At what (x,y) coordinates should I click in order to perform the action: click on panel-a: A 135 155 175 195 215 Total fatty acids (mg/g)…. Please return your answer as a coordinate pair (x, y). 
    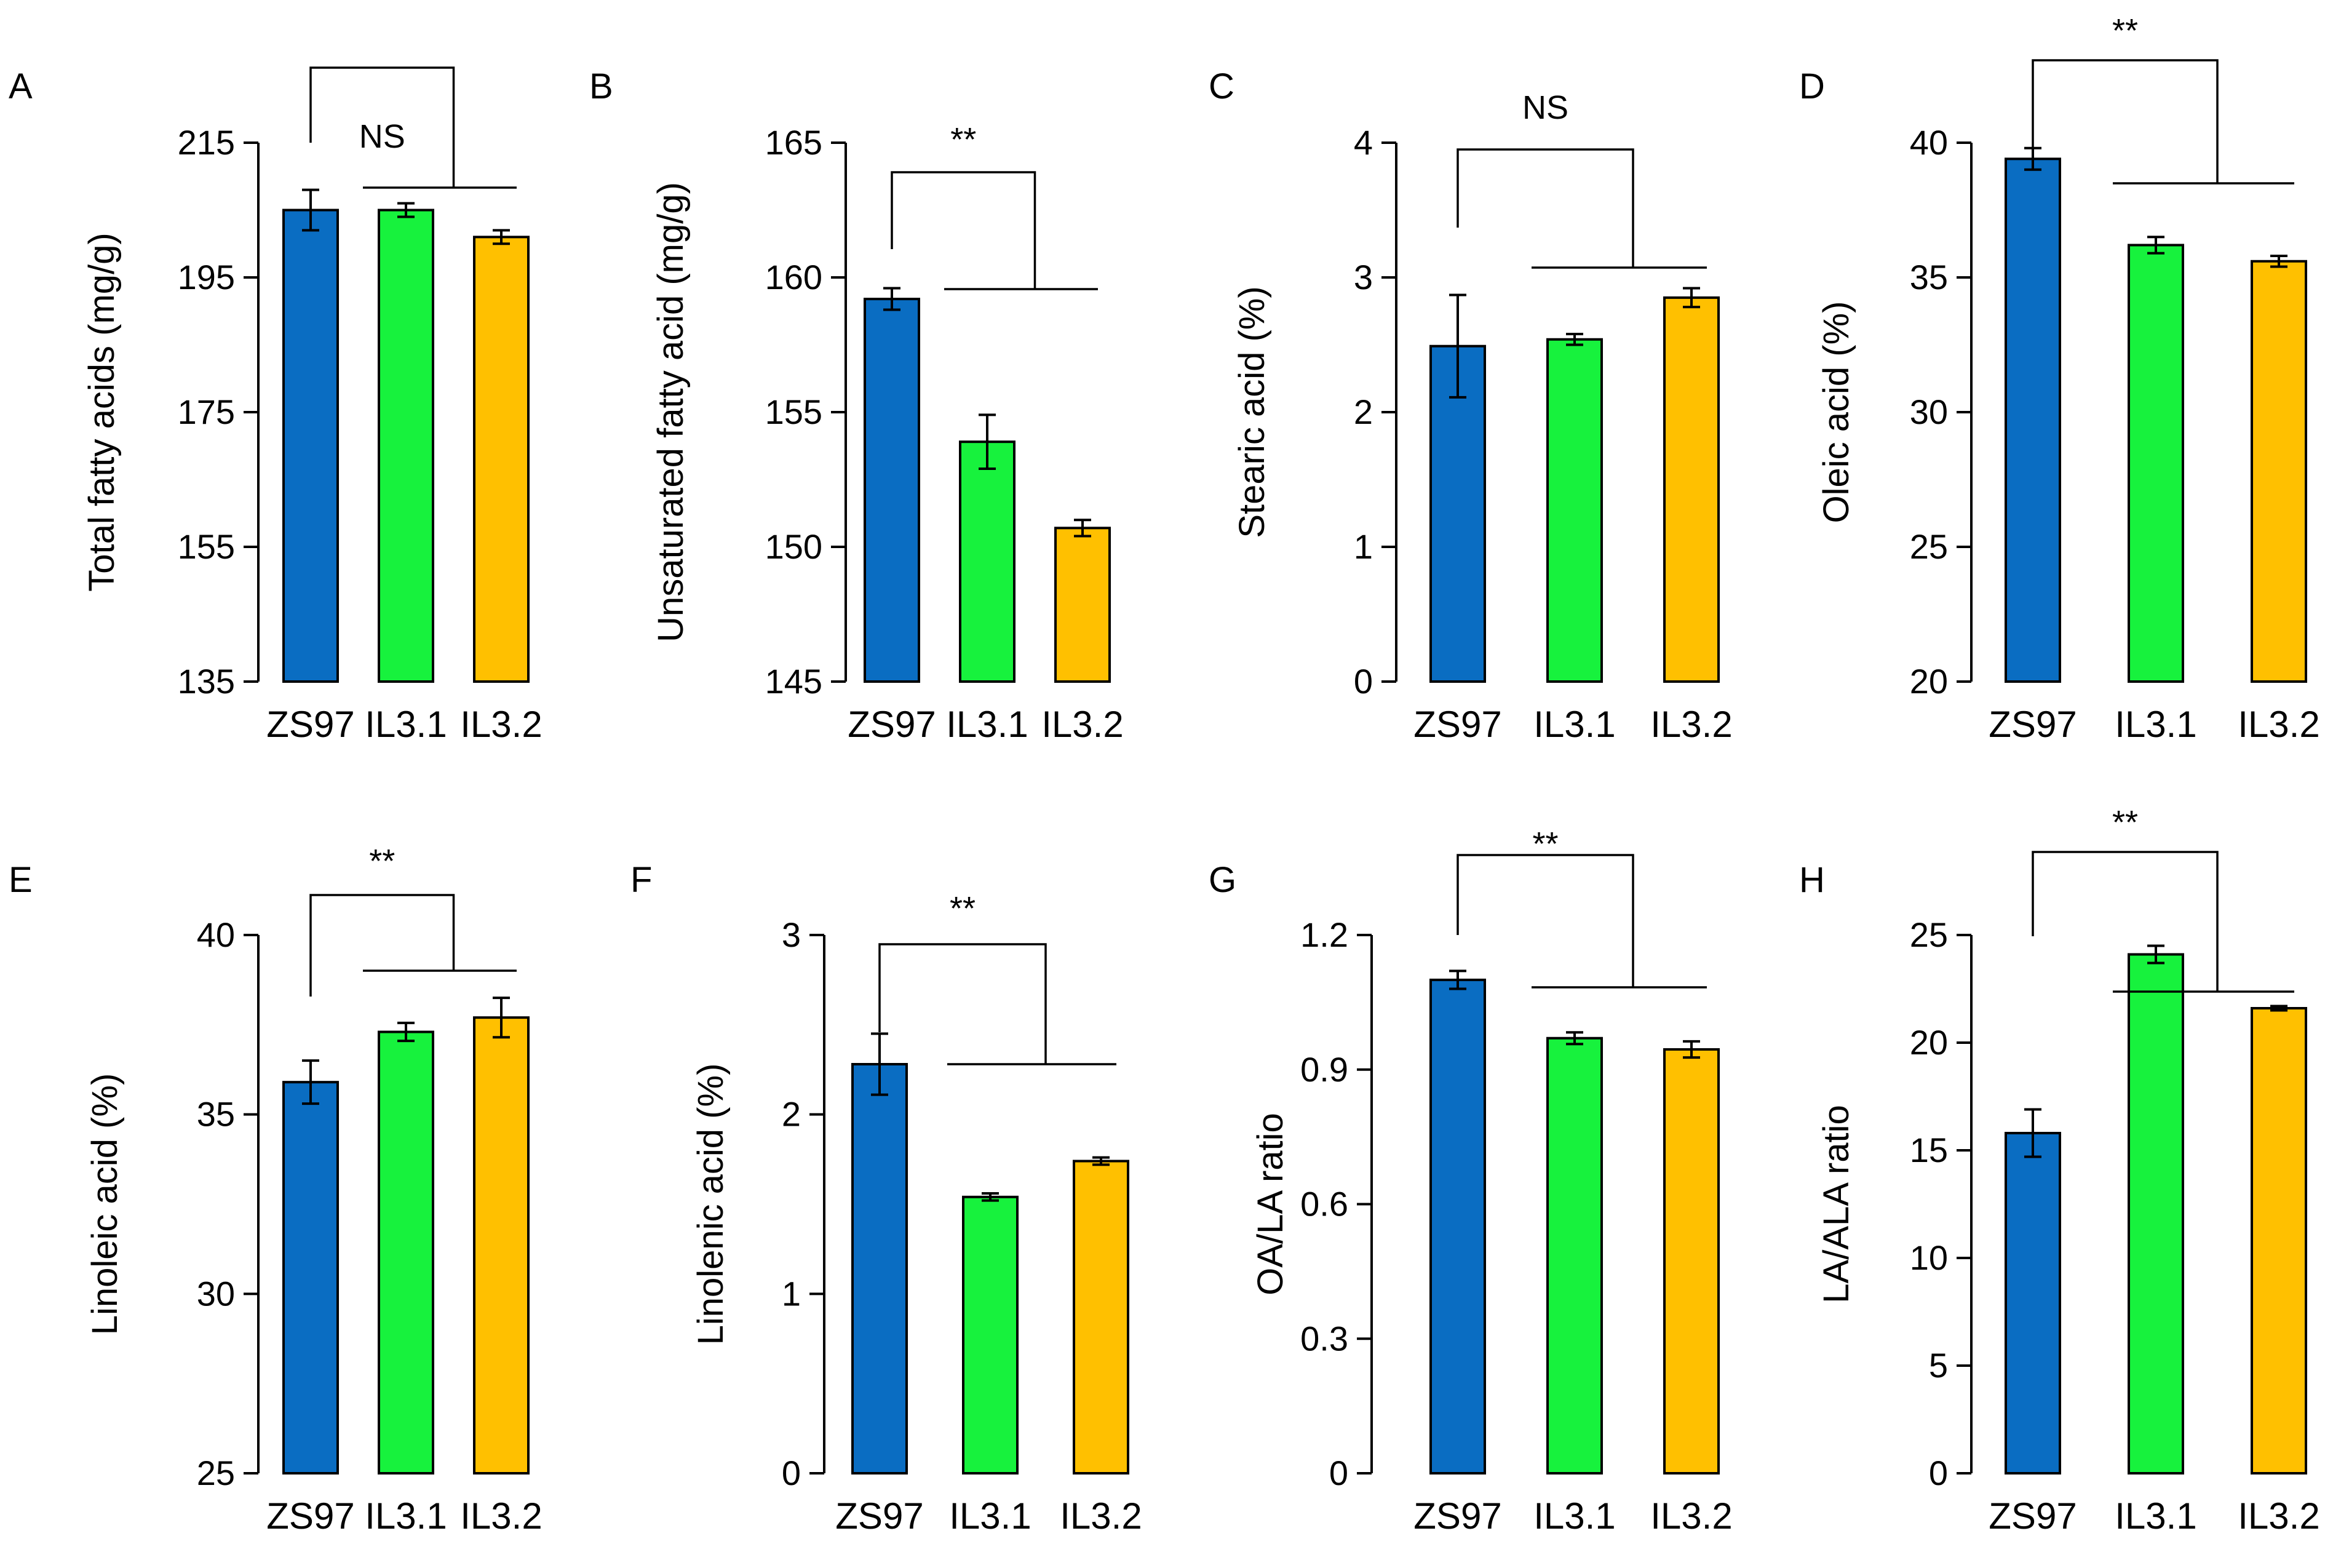
    Looking at the image, I should click on (276, 406).